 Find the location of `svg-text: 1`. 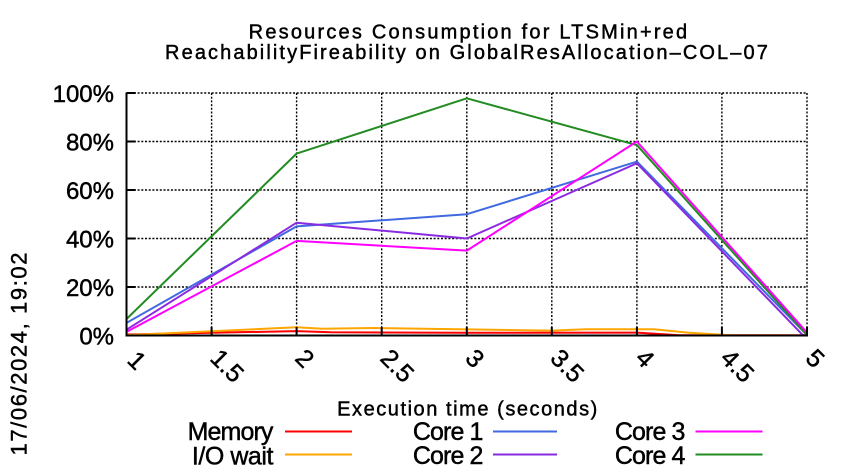

svg-text: 1 is located at coordinates (137, 361).